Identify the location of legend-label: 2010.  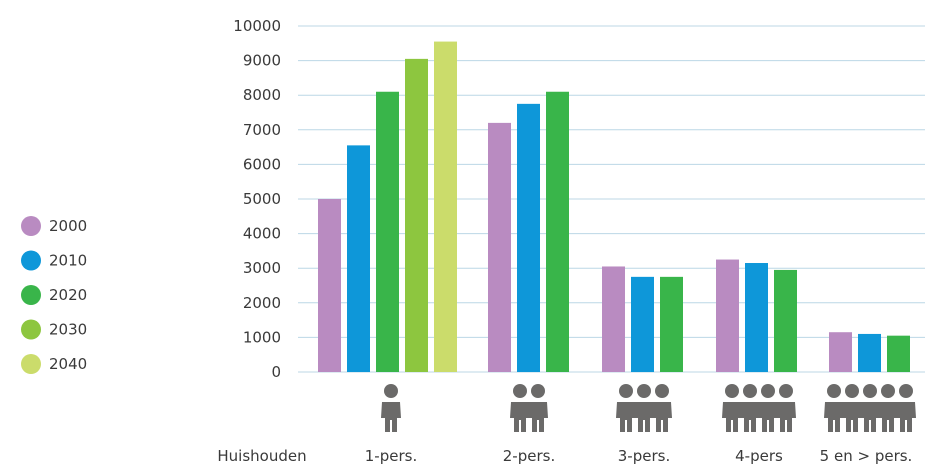
(68, 261).